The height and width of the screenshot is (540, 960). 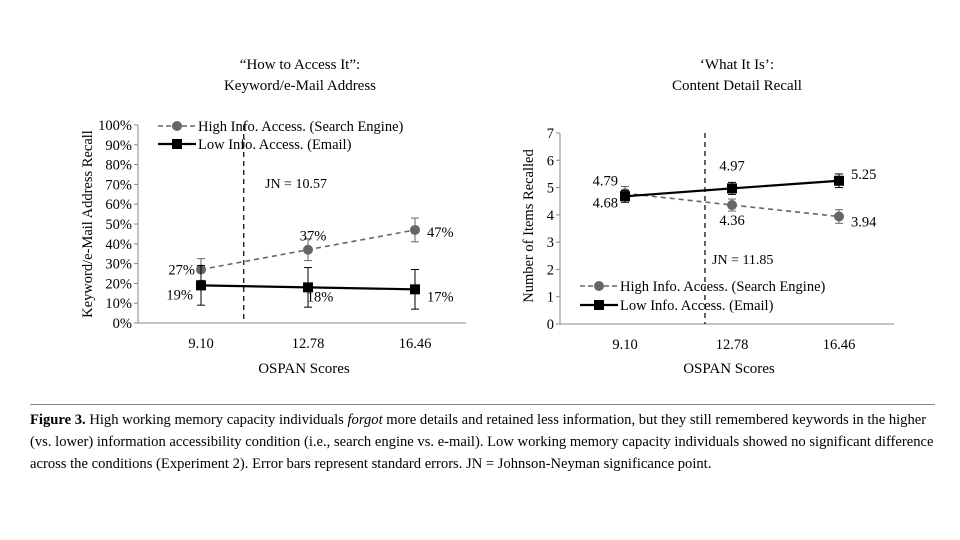 I want to click on jn-label: JN = 11.85, so click(x=742, y=260).